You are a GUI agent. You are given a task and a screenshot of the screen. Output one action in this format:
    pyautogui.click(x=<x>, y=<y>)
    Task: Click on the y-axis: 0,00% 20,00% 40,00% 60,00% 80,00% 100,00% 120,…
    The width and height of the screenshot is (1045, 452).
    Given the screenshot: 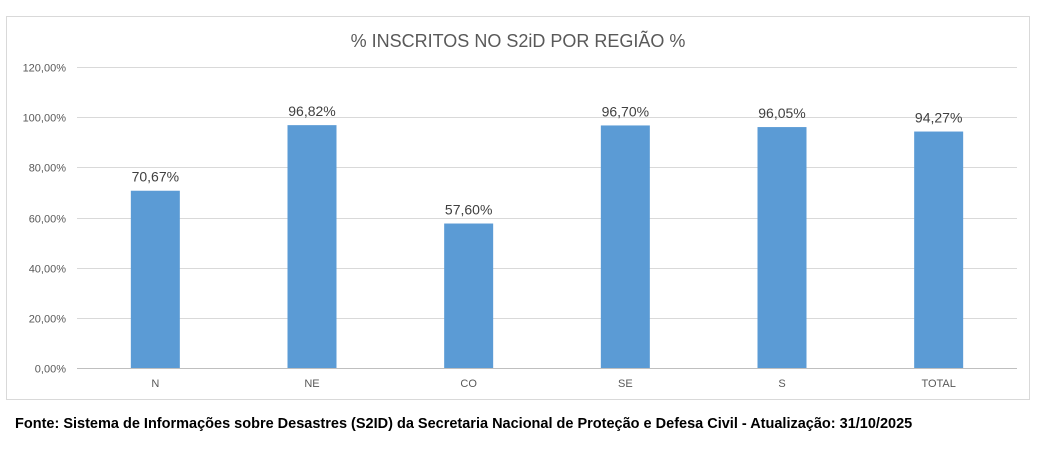 What is the action you would take?
    pyautogui.click(x=45, y=219)
    